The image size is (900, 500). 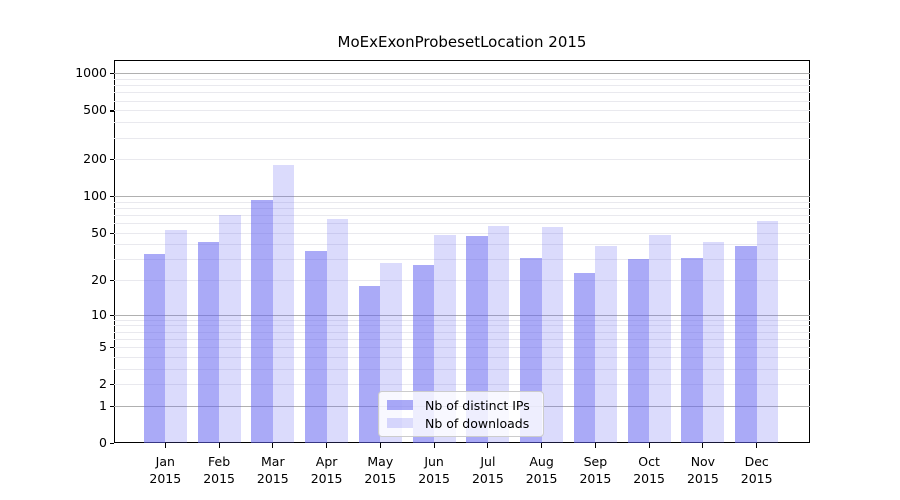 What do you see at coordinates (756, 470) in the screenshot?
I see `x-tick-label: Dec 2015` at bounding box center [756, 470].